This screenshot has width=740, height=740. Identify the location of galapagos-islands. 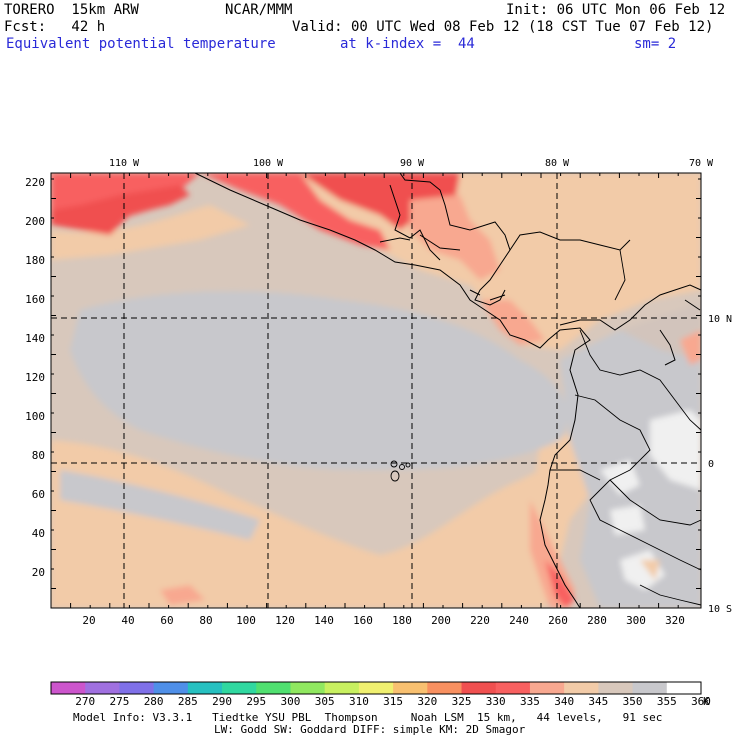
(400, 471).